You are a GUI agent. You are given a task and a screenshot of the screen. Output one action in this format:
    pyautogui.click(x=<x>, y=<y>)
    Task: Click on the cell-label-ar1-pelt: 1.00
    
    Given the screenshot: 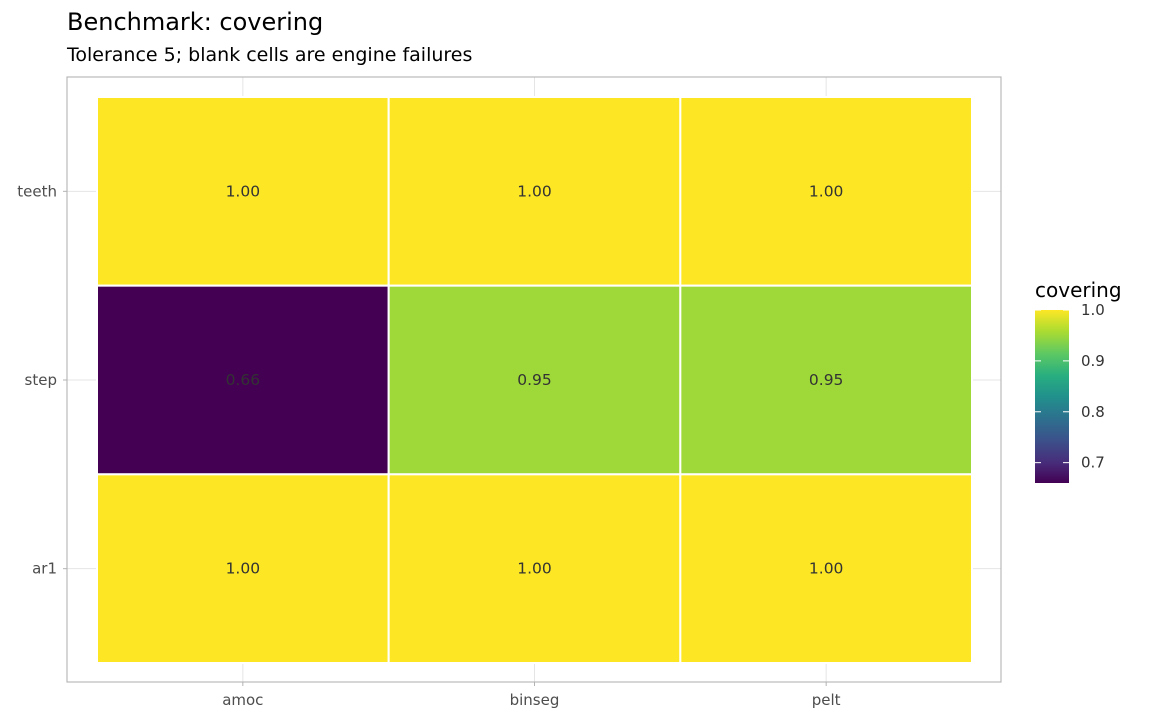 What is the action you would take?
    pyautogui.click(x=826, y=569)
    